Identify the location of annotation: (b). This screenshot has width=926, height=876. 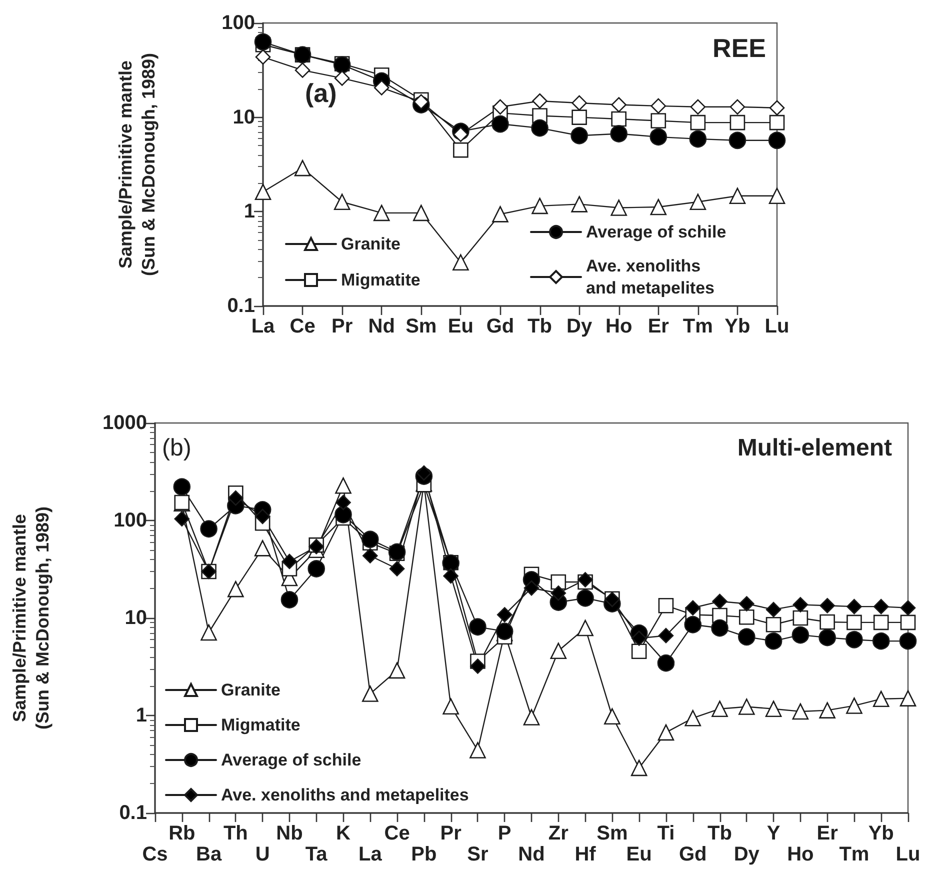
(177, 448).